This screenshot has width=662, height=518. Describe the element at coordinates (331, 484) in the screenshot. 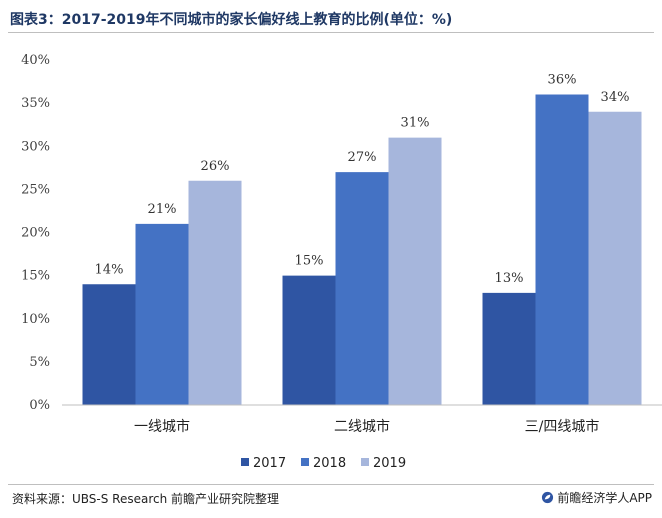

I see `footer-divider` at that location.